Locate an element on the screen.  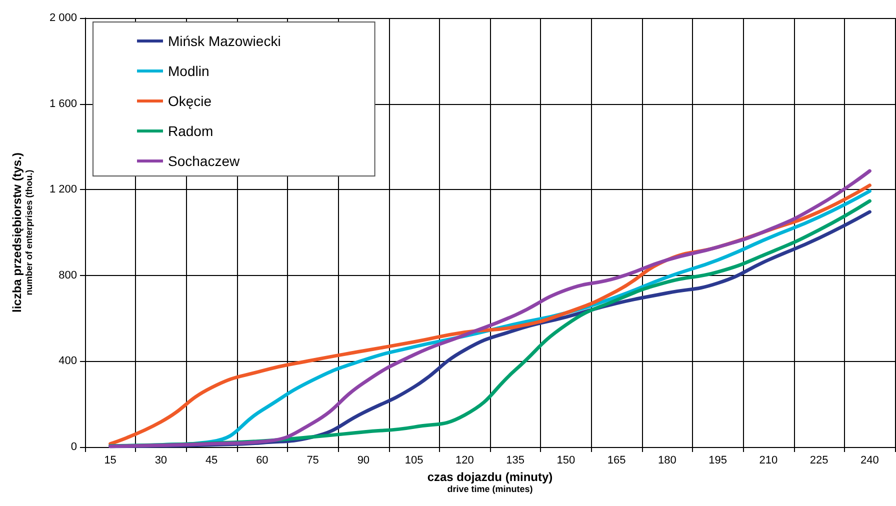
x-tick-label: 150 is located at coordinates (566, 460).